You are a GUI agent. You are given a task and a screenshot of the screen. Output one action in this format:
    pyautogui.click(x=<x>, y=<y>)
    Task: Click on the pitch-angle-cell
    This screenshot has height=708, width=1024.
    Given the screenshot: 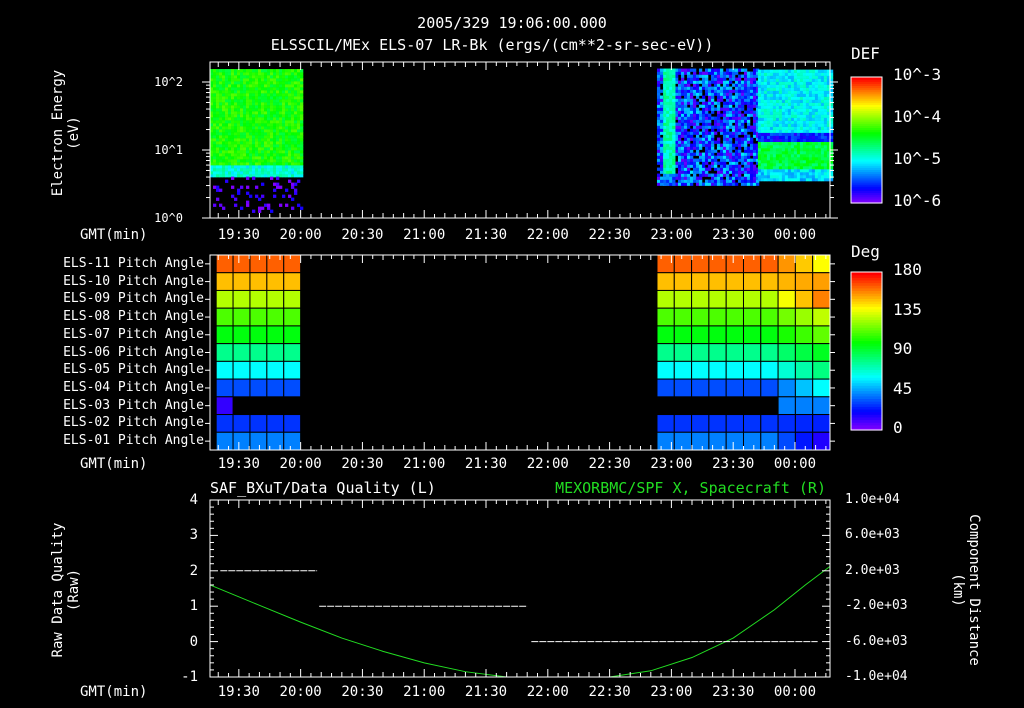 What is the action you would take?
    pyautogui.click(x=717, y=264)
    